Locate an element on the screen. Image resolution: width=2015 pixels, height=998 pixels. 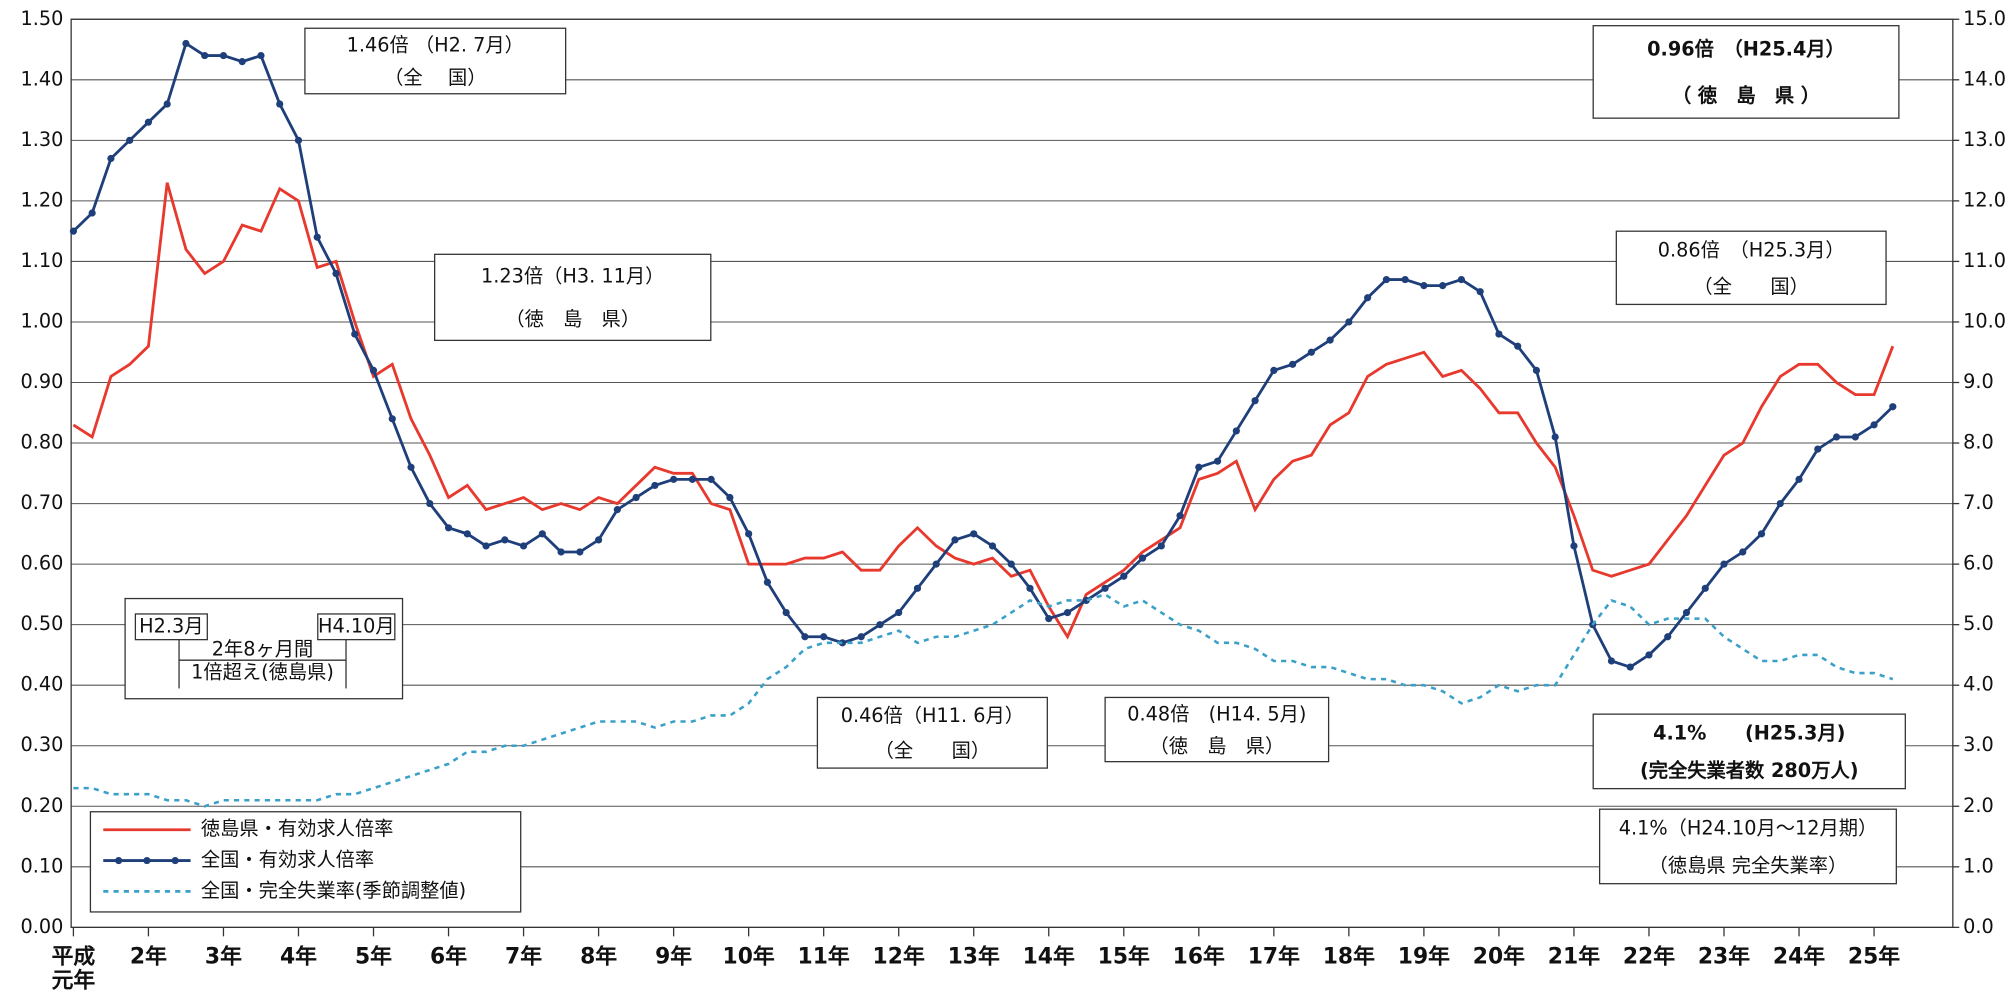
x-tick-label: 24年 is located at coordinates (1799, 957).